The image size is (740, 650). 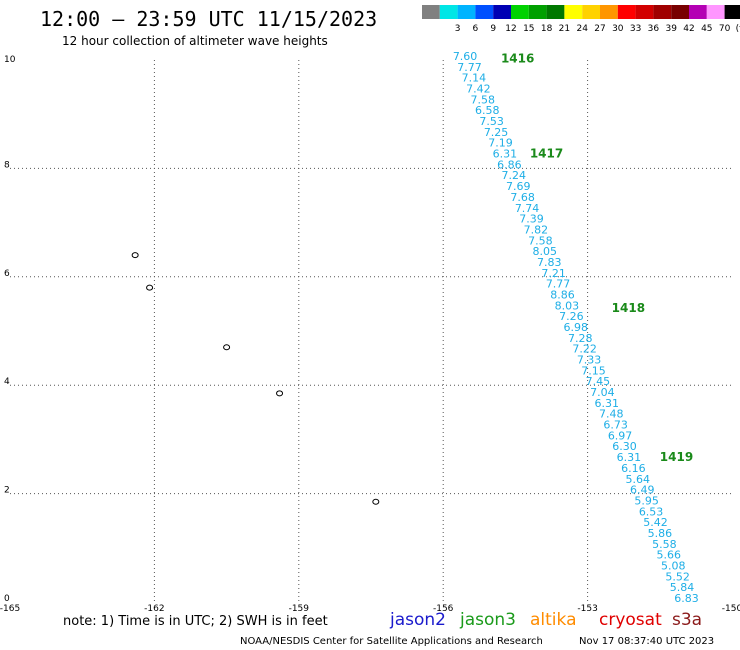 What do you see at coordinates (602, 392) in the screenshot?
I see `swh-value: 7.04` at bounding box center [602, 392].